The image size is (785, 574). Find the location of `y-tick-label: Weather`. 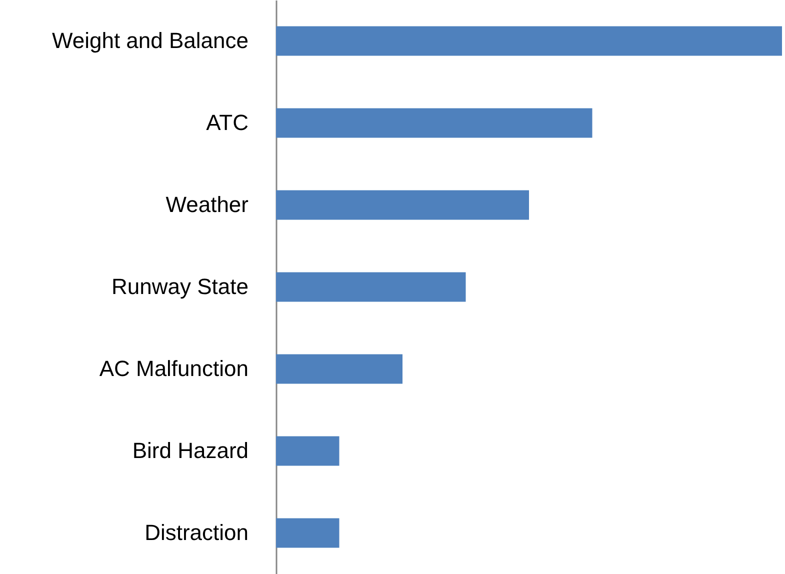

y-tick-label: Weather is located at coordinates (207, 204).